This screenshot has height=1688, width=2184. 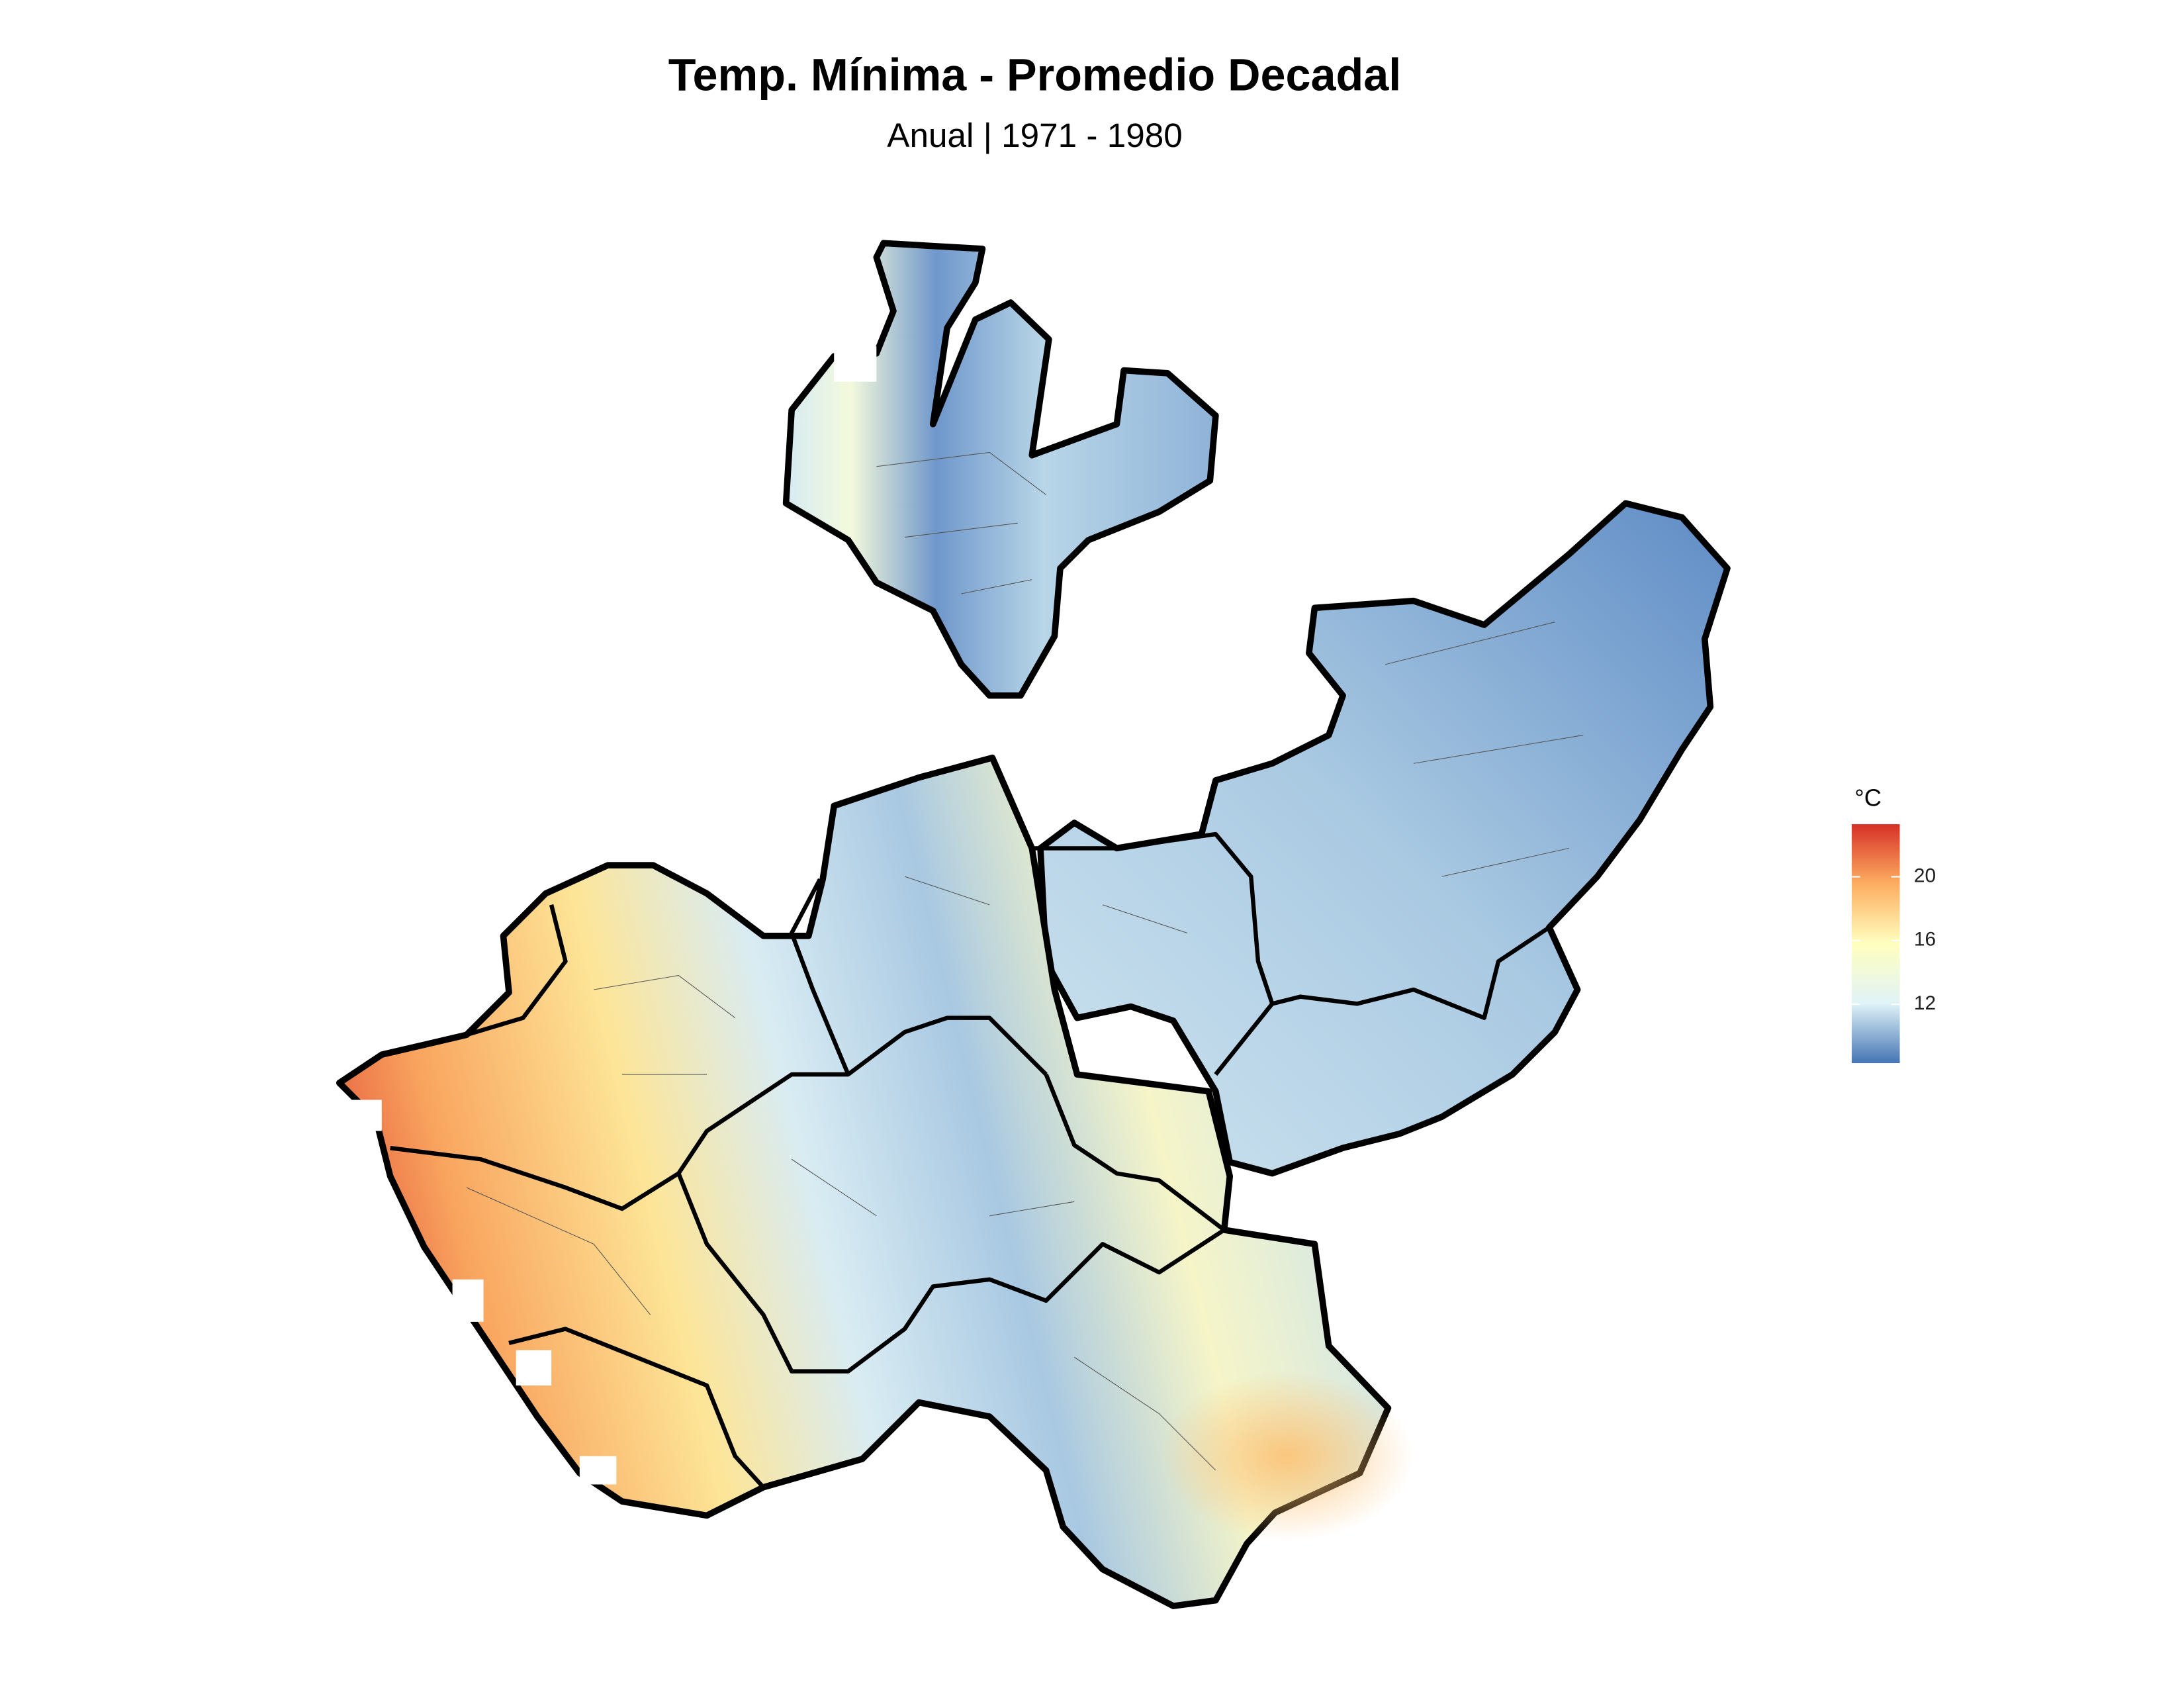 I want to click on warm-area, so click(x=1287, y=1456).